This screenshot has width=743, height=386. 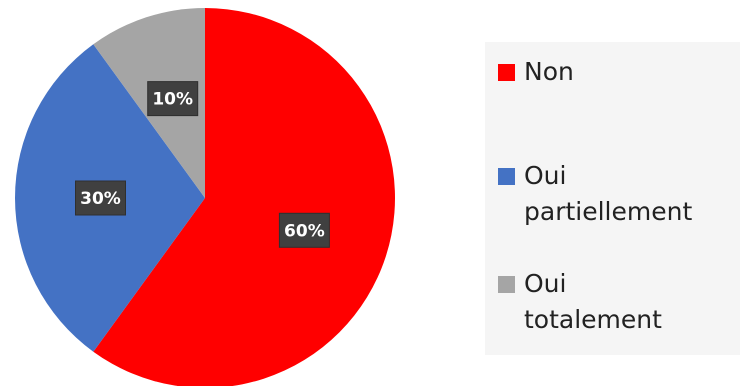 I want to click on legend-item-oui-totalement: Oui totalement, so click(x=580, y=302).